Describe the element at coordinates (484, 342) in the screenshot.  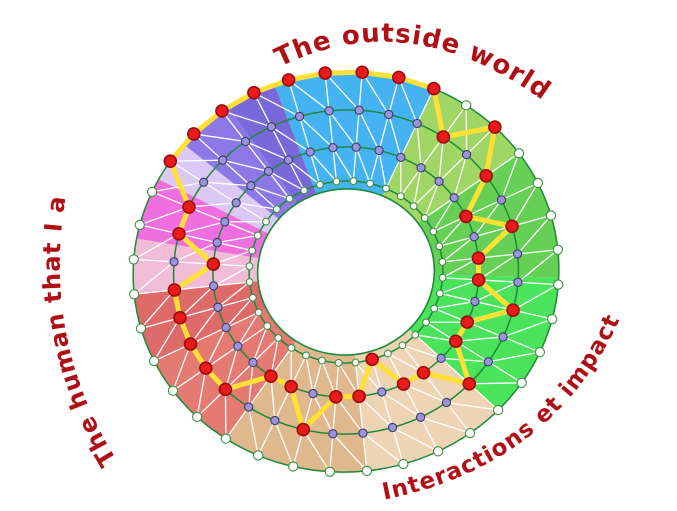
I see `sector-bright-green` at that location.